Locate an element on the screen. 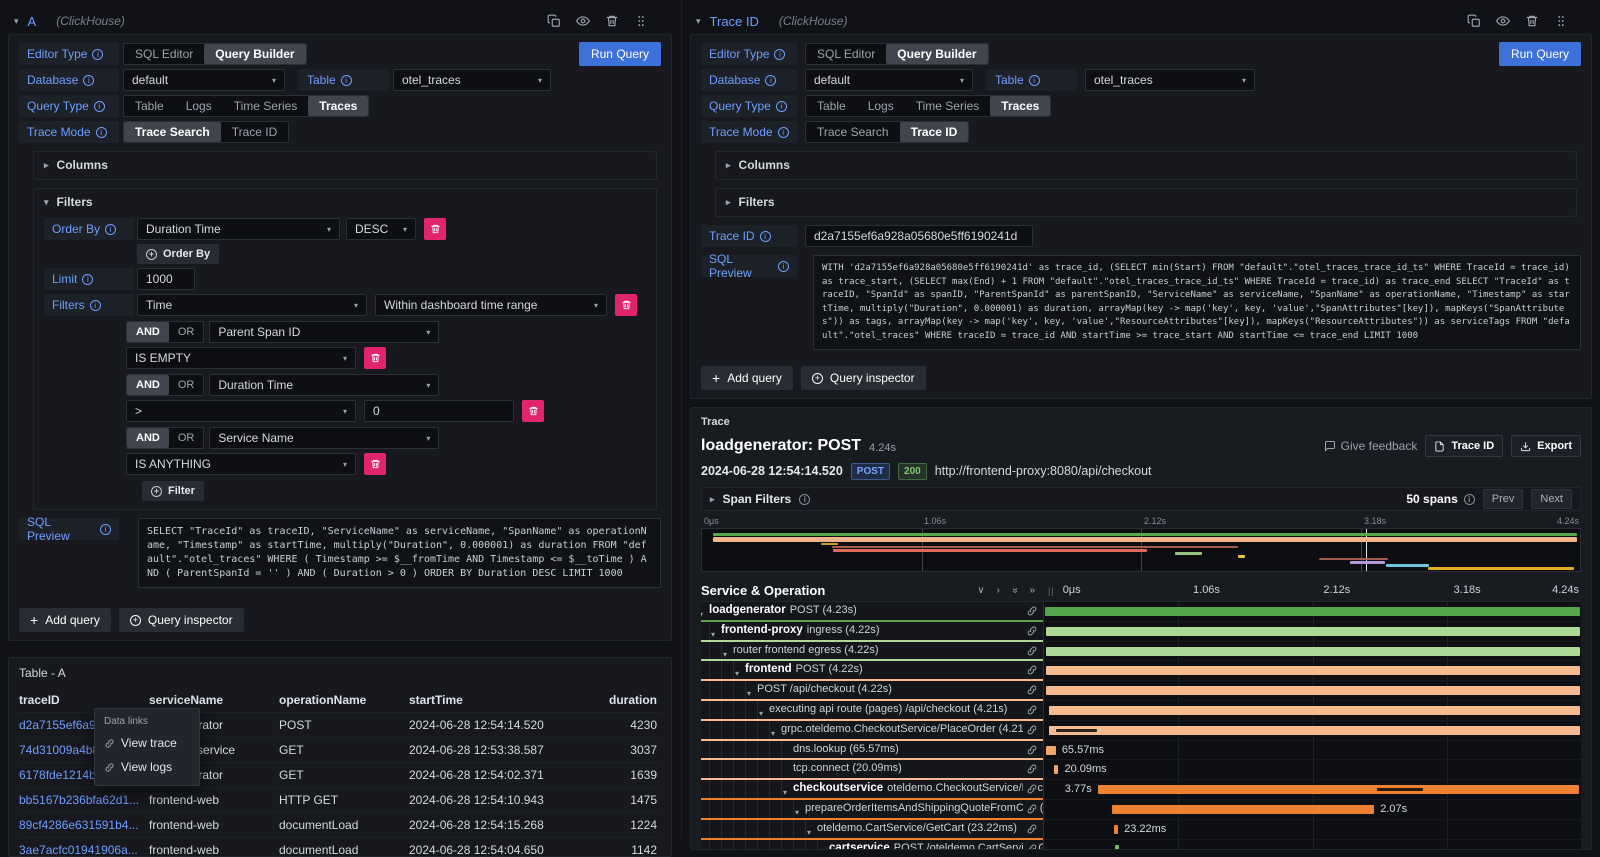 This screenshot has height=857, width=1600. span-bar-area: 2.07s is located at coordinates (1312, 809).